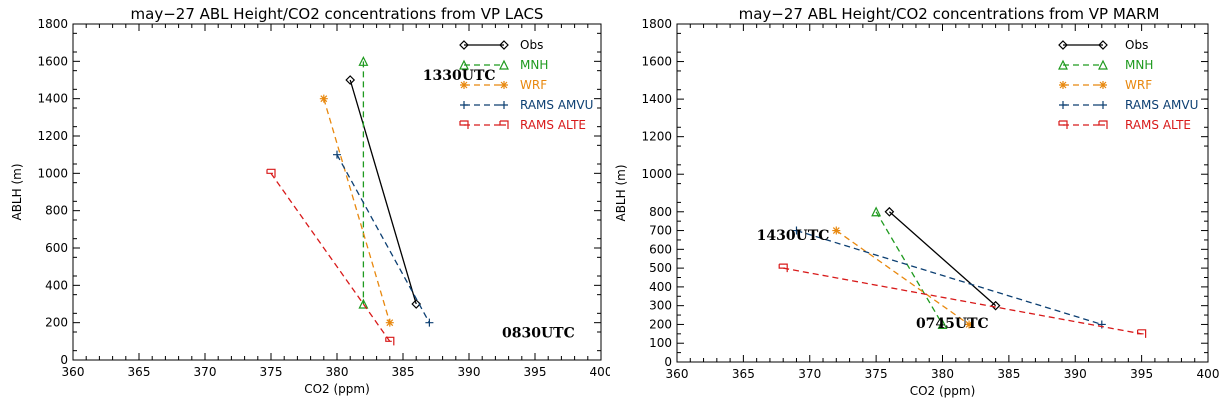 This screenshot has height=409, width=1223. What do you see at coordinates (660, 268) in the screenshot?
I see `y-tick-label: 500` at bounding box center [660, 268].